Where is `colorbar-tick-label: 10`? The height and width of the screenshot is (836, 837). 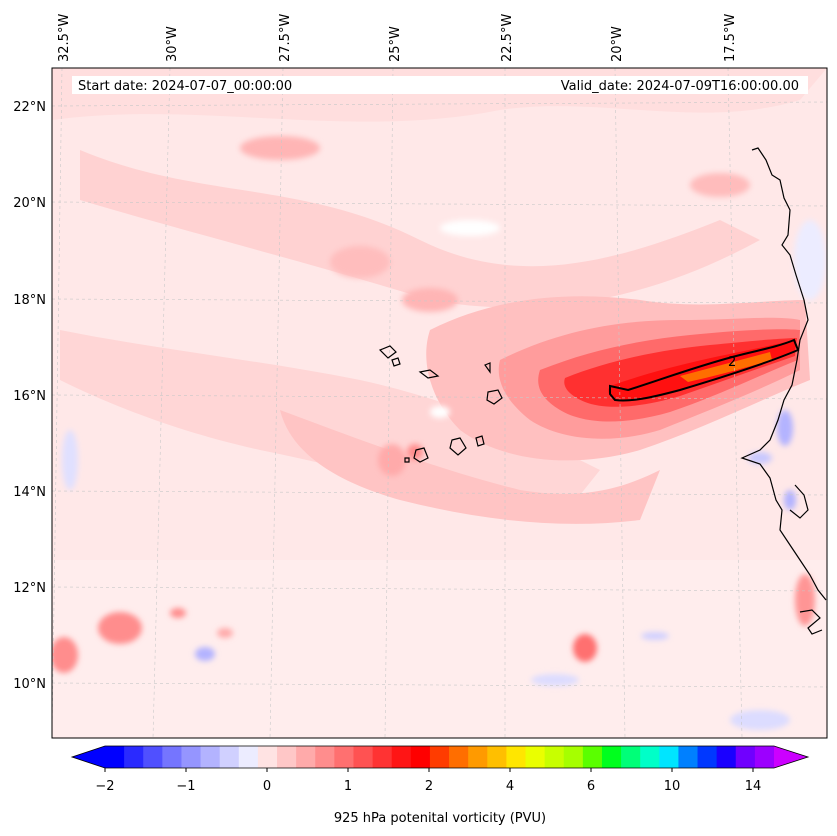 colorbar-tick-label: 10 is located at coordinates (672, 786).